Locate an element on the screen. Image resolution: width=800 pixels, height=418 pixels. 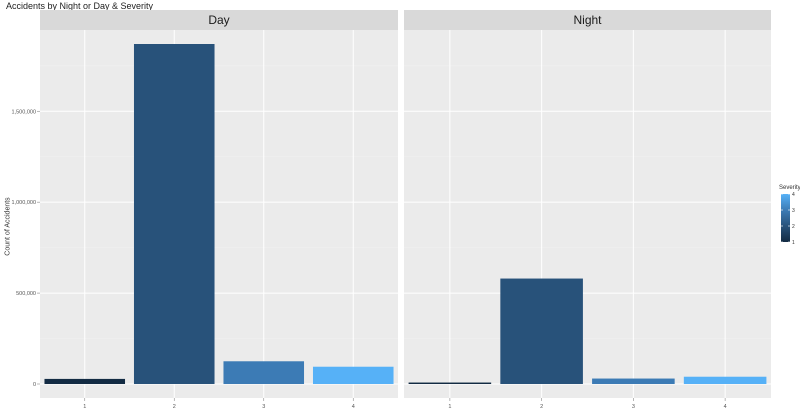
legend-colorbar is located at coordinates (785, 218).